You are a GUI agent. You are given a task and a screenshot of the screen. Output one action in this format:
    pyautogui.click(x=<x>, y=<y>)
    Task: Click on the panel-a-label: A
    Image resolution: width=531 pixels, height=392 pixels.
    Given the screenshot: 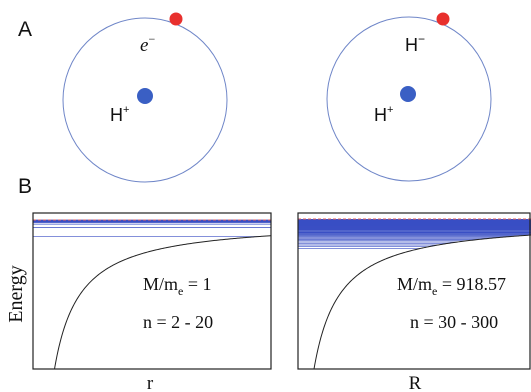 What is the action you would take?
    pyautogui.click(x=25, y=29)
    